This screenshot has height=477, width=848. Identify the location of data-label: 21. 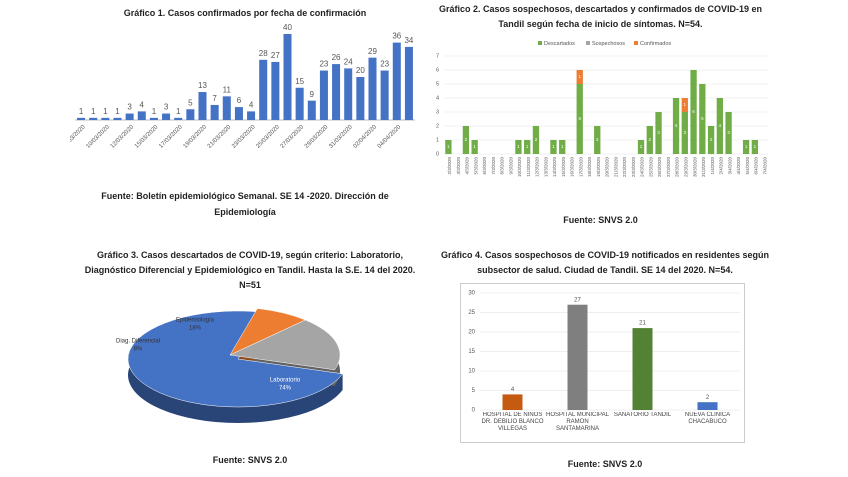
(642, 324).